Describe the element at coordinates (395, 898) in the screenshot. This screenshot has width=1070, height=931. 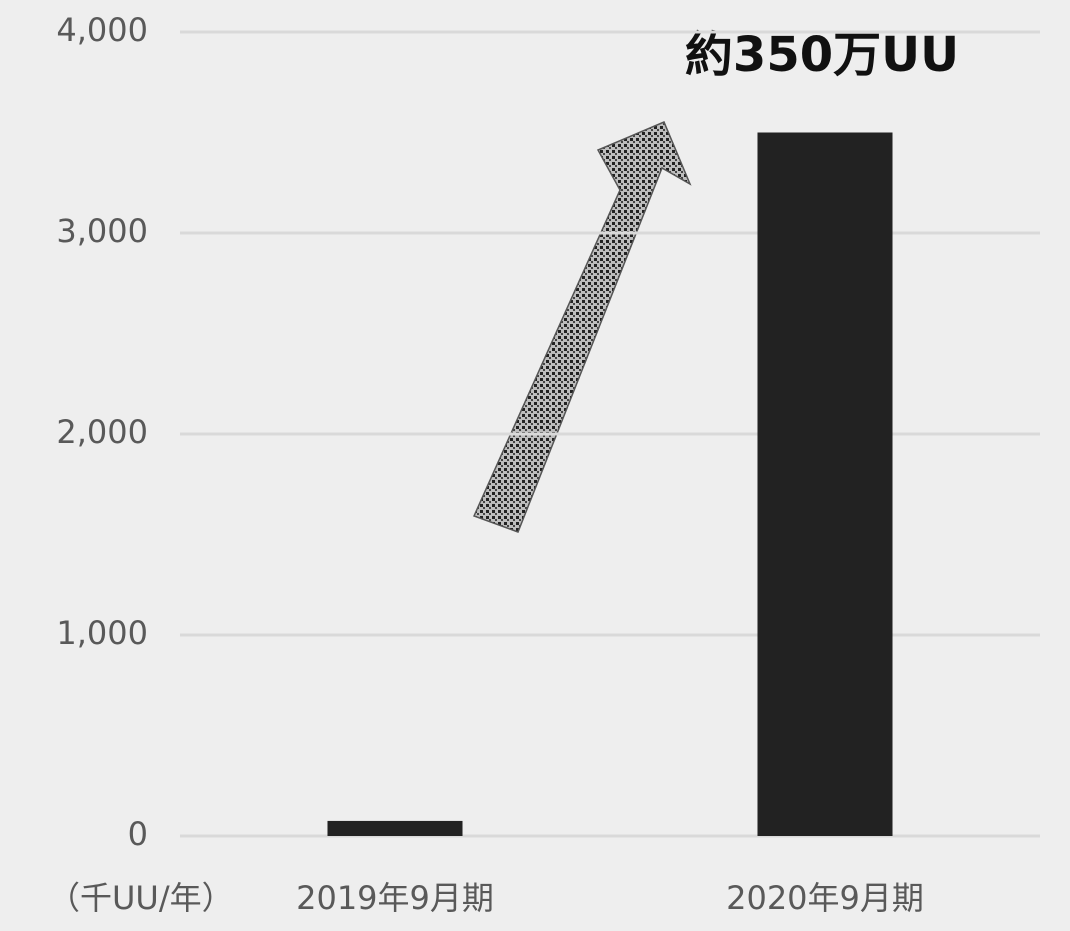
I see `x-tick-label: 2019年9月期` at that location.